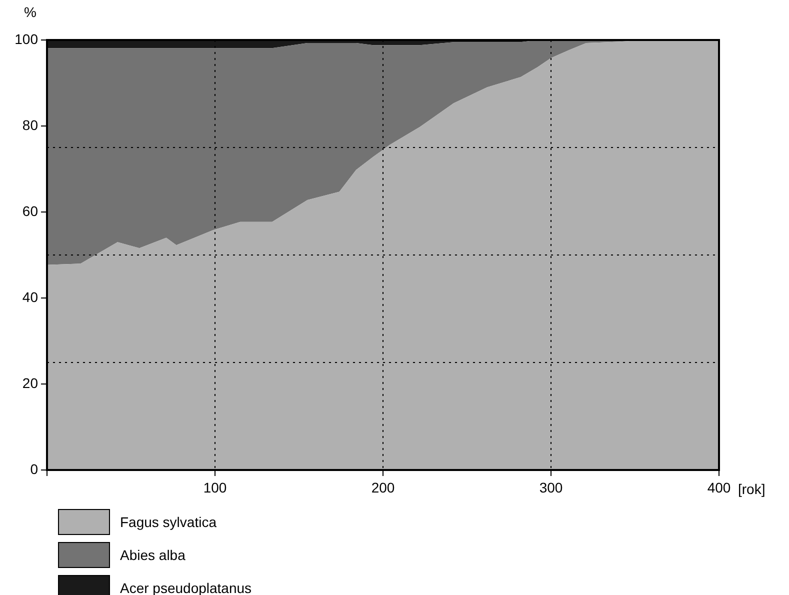 The image size is (789, 595). I want to click on y-axis-title: %, so click(30, 12).